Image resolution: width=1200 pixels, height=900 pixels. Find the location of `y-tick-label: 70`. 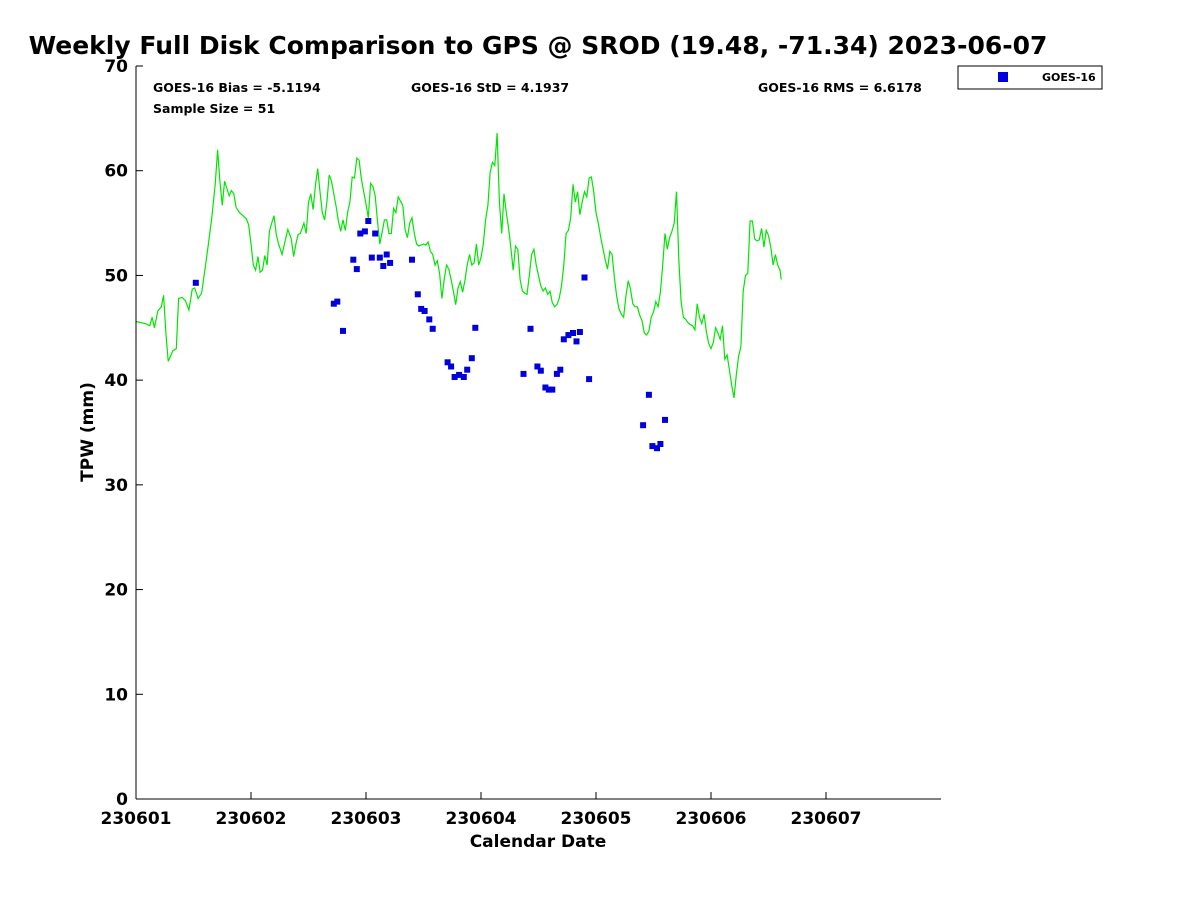

y-tick-label: 70 is located at coordinates (116, 67).